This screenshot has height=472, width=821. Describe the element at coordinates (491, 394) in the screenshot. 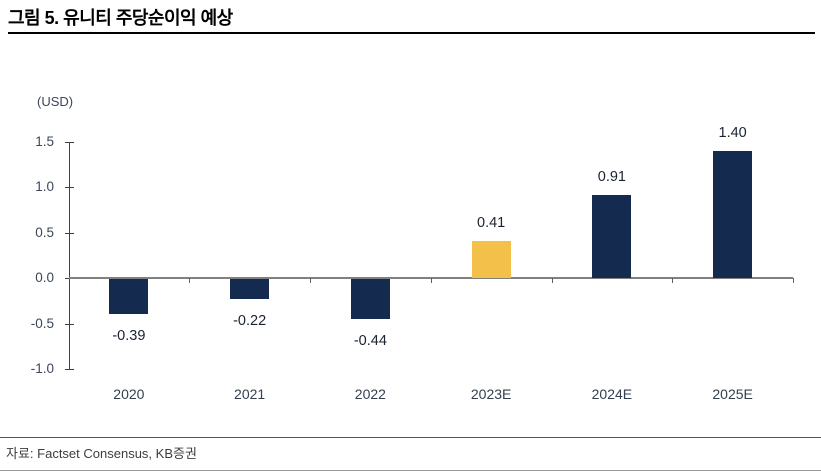

I see `x-tick-label: 2023E` at that location.